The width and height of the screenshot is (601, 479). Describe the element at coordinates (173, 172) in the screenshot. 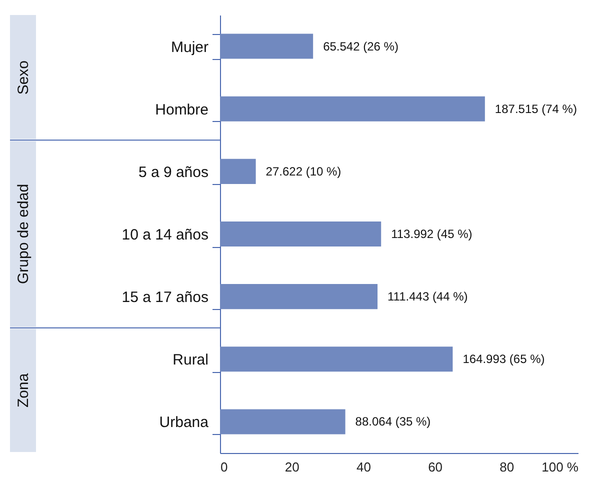

I see `y-tick-label: 5 a 9 años` at that location.